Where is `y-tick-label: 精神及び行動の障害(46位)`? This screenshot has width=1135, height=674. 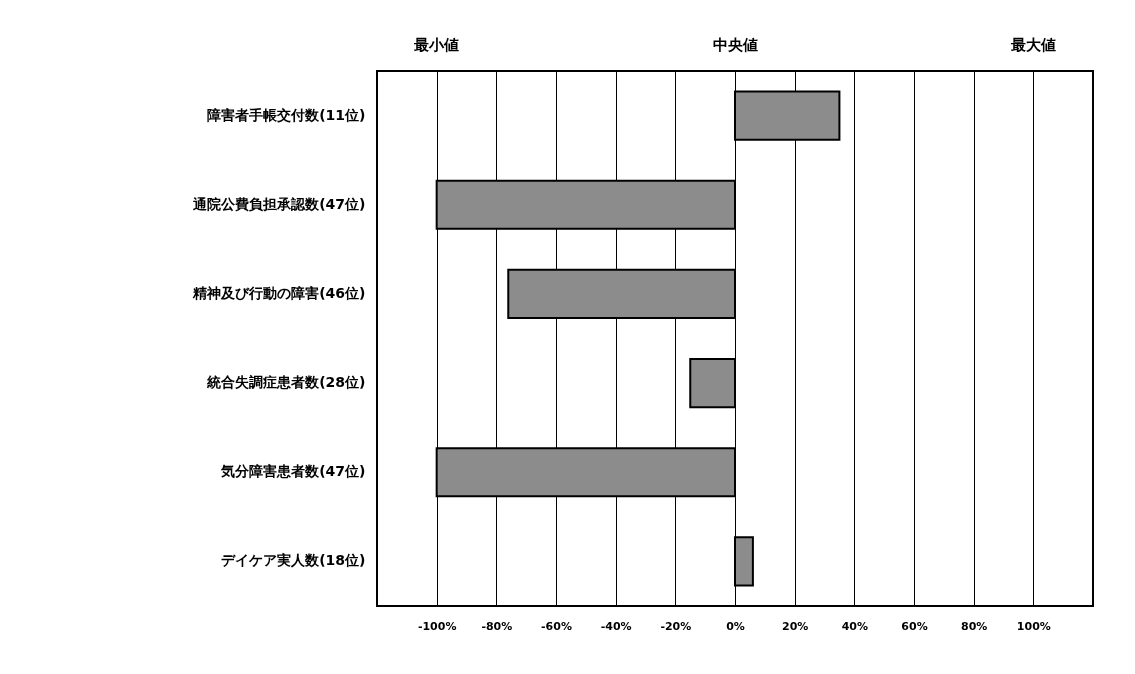
y-tick-label: 精神及び行動の障害(46位) is located at coordinates (279, 292).